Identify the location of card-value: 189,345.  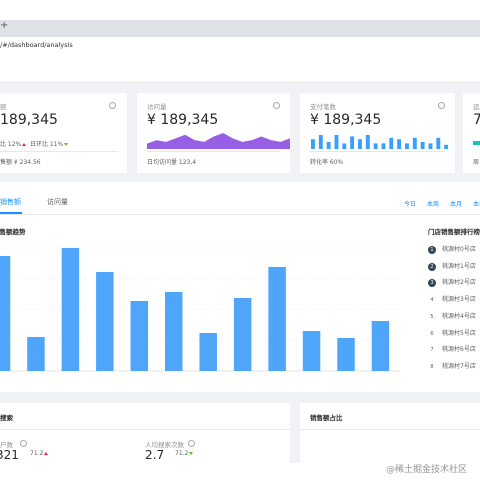
(29, 120).